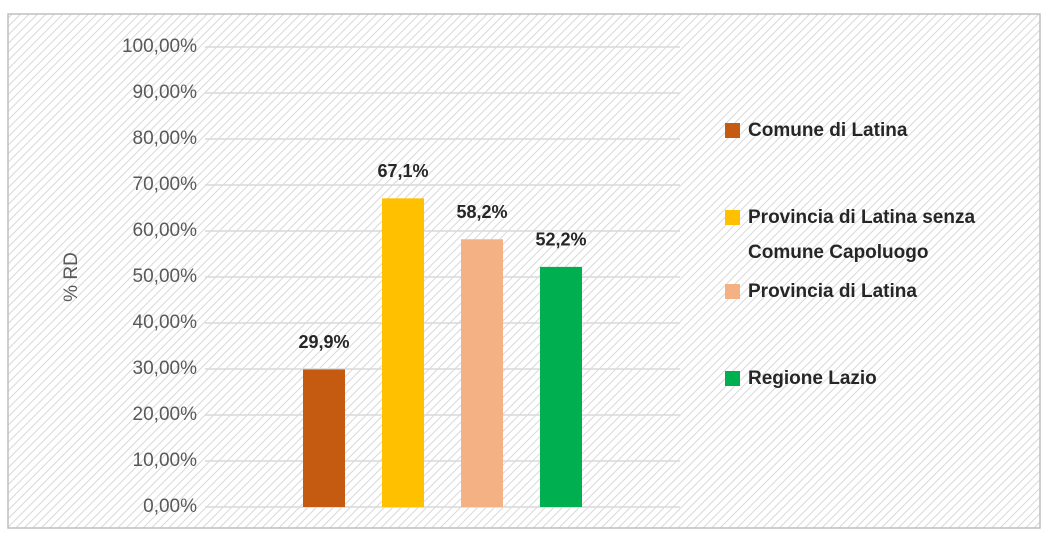 This screenshot has height=535, width=1046. What do you see at coordinates (165, 92) in the screenshot?
I see `y-tick-label: 90,00%` at bounding box center [165, 92].